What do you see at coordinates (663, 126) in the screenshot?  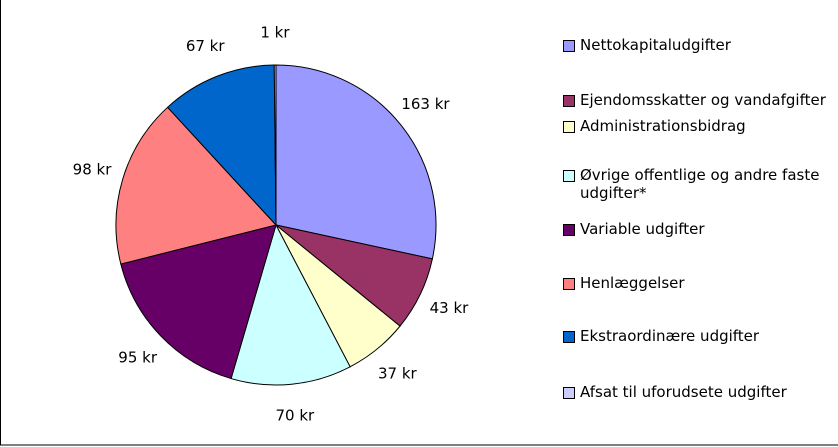 I see `legend-label: Administrationsbidrag` at bounding box center [663, 126].